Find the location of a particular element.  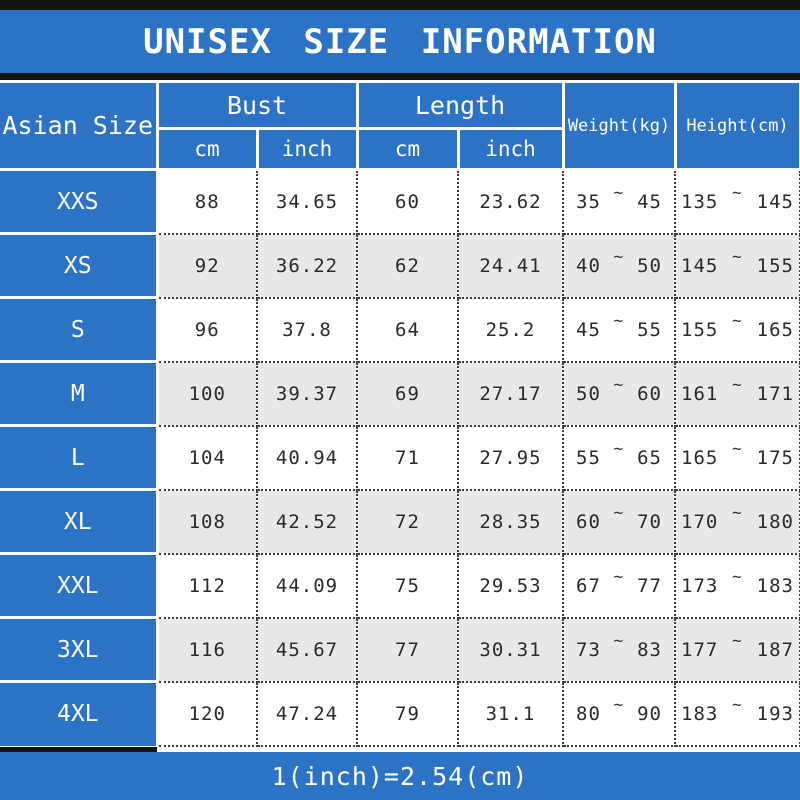

cell-length-inch: 29.53 is located at coordinates (510, 585).